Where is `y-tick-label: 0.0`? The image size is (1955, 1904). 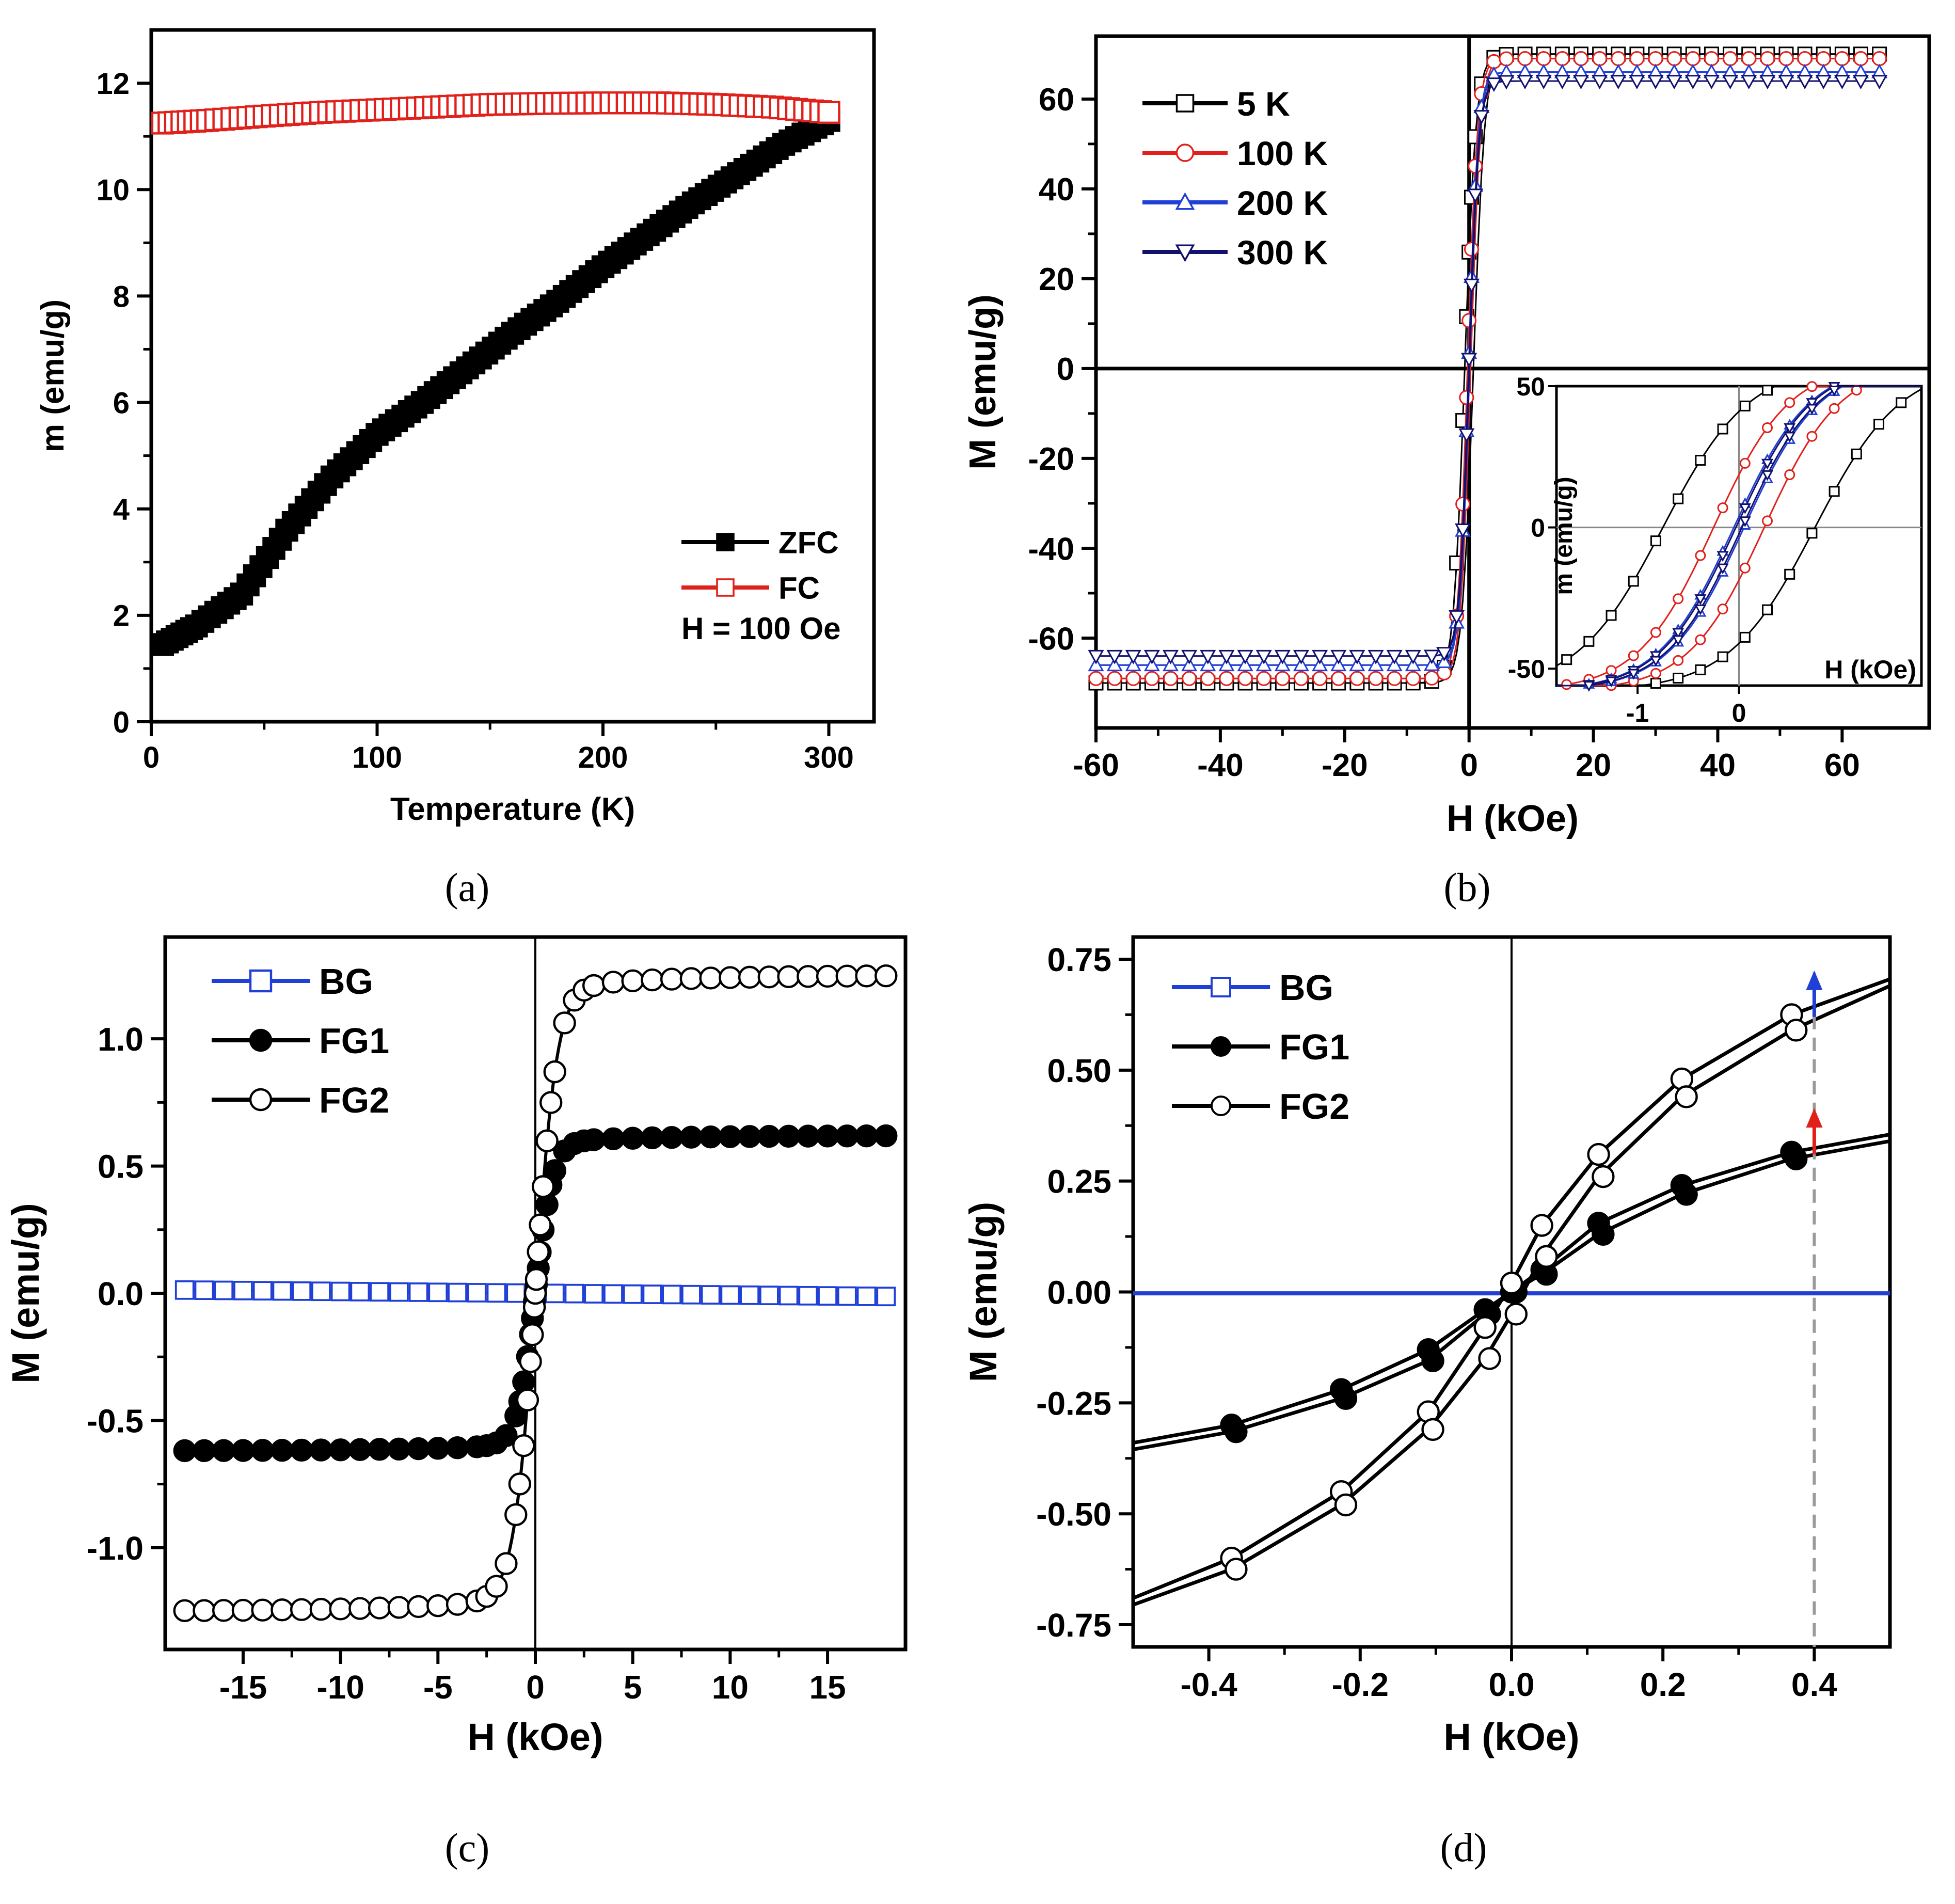
y-tick-label: 0.0 is located at coordinates (121, 1293).